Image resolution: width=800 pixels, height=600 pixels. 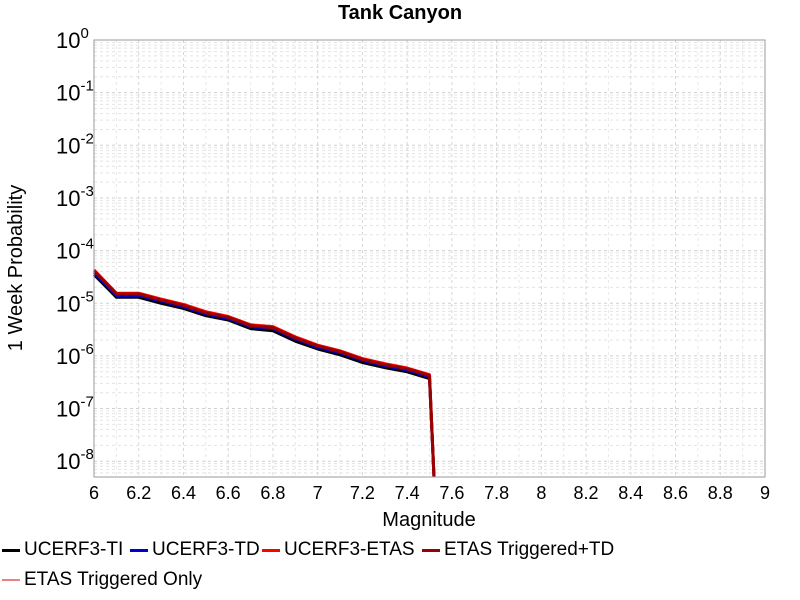 I want to click on y-tick-label: 10⁻⁸, so click(x=75, y=460).